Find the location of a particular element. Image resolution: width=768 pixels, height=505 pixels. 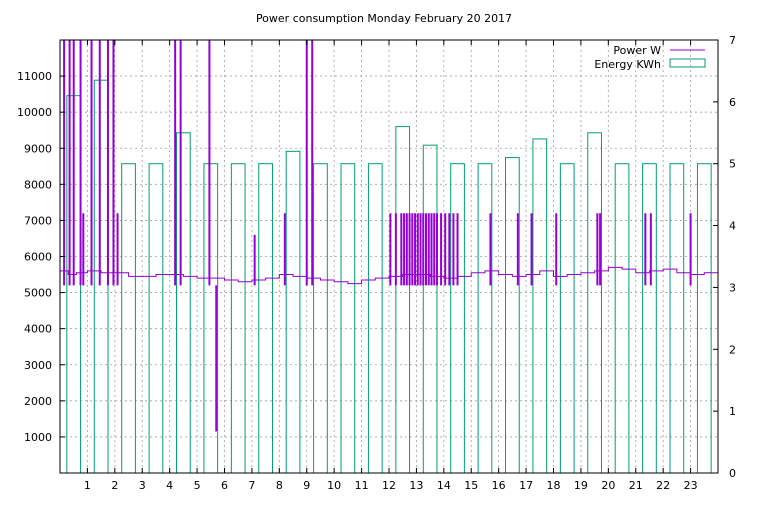

x-tick-label: 4 is located at coordinates (169, 485).